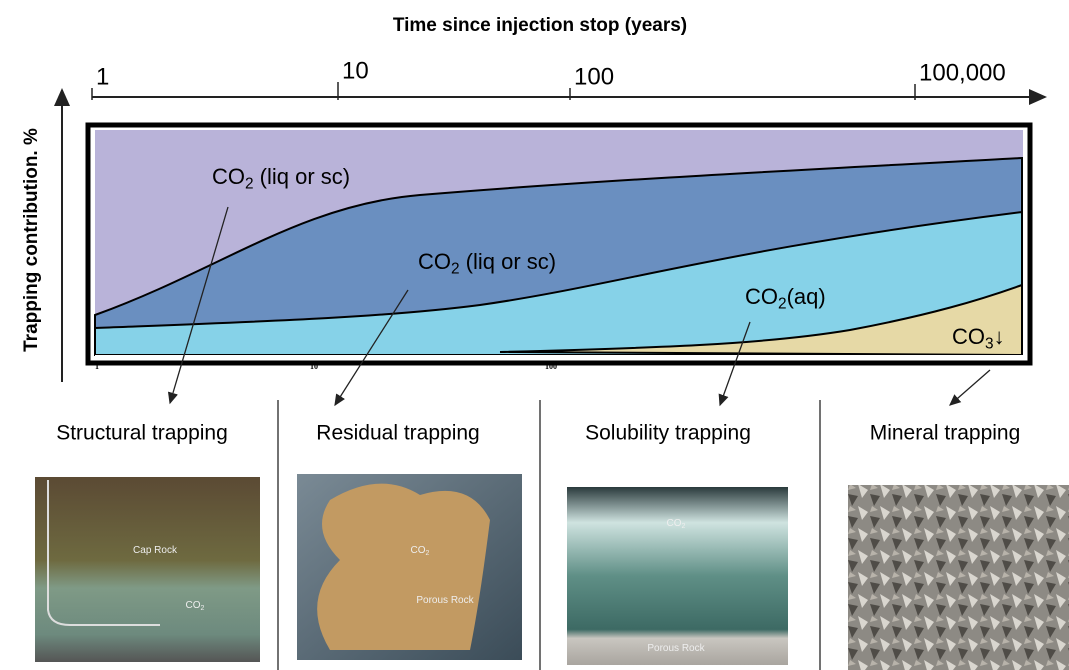 This screenshot has height=670, width=1069. What do you see at coordinates (102, 76) in the screenshot?
I see `time-tick-label: 1` at bounding box center [102, 76].